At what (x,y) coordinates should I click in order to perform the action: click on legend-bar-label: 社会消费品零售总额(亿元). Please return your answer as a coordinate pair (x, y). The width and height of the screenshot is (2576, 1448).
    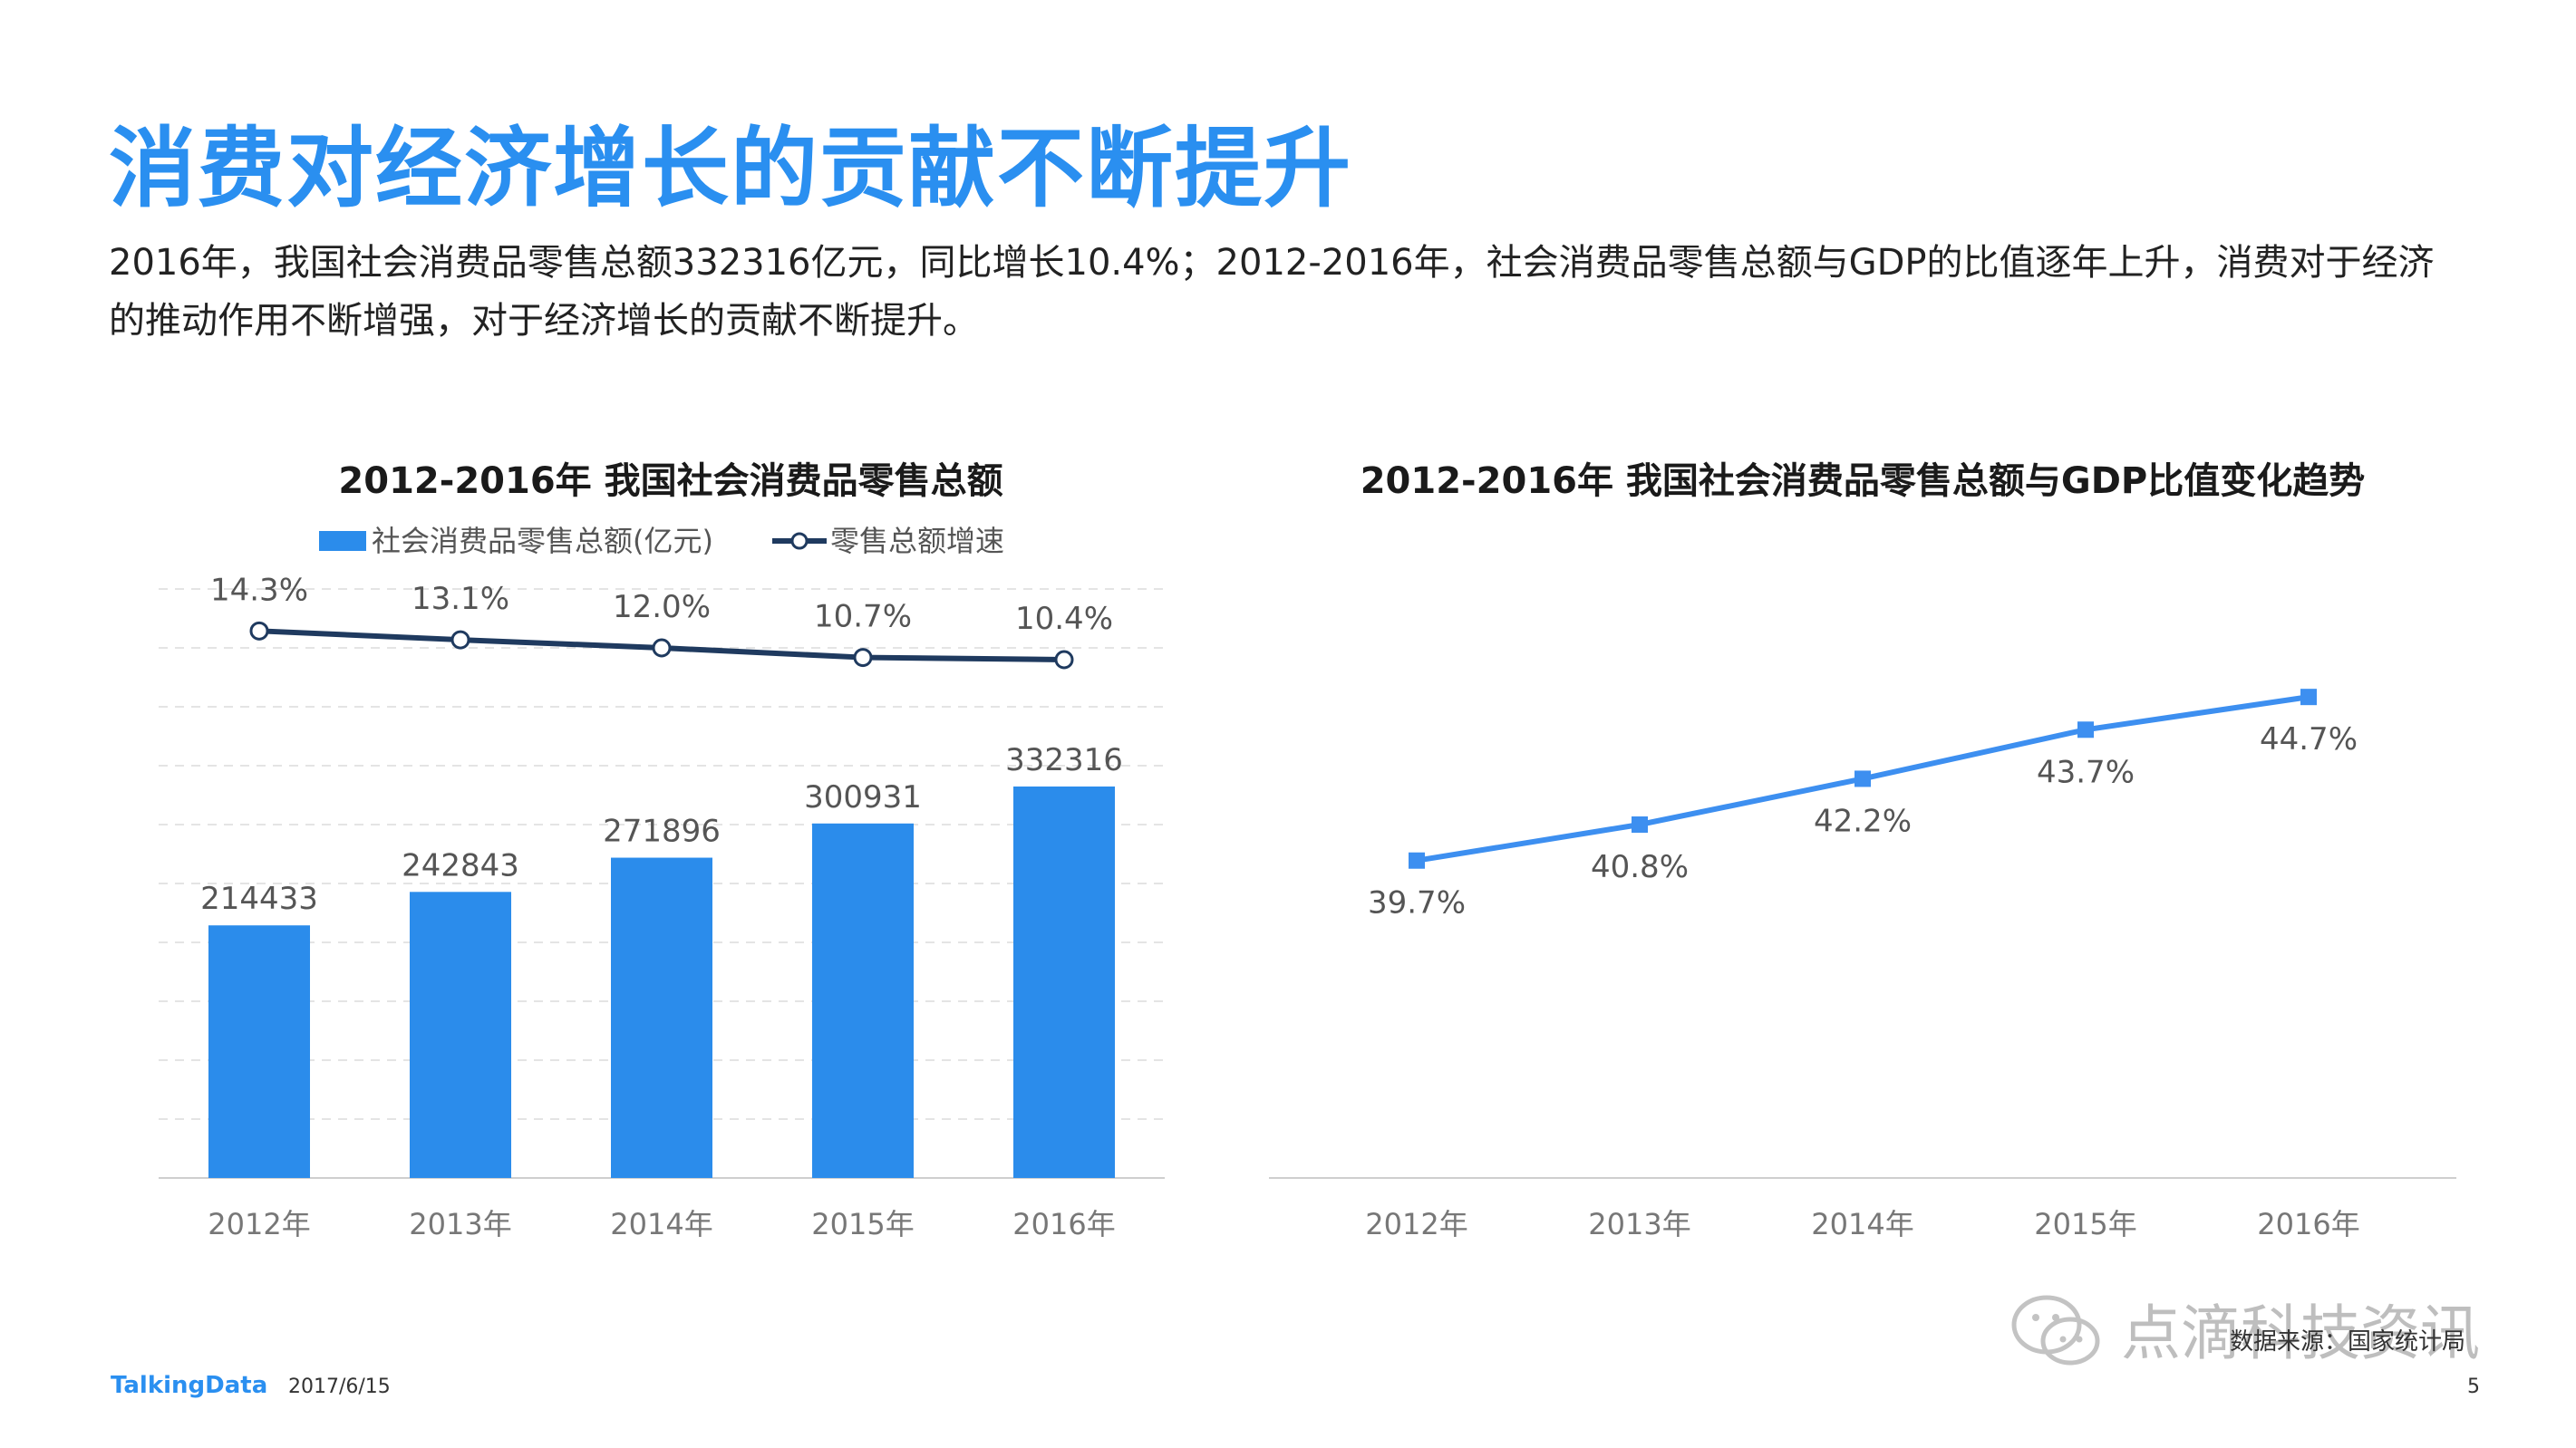
    Looking at the image, I should click on (542, 541).